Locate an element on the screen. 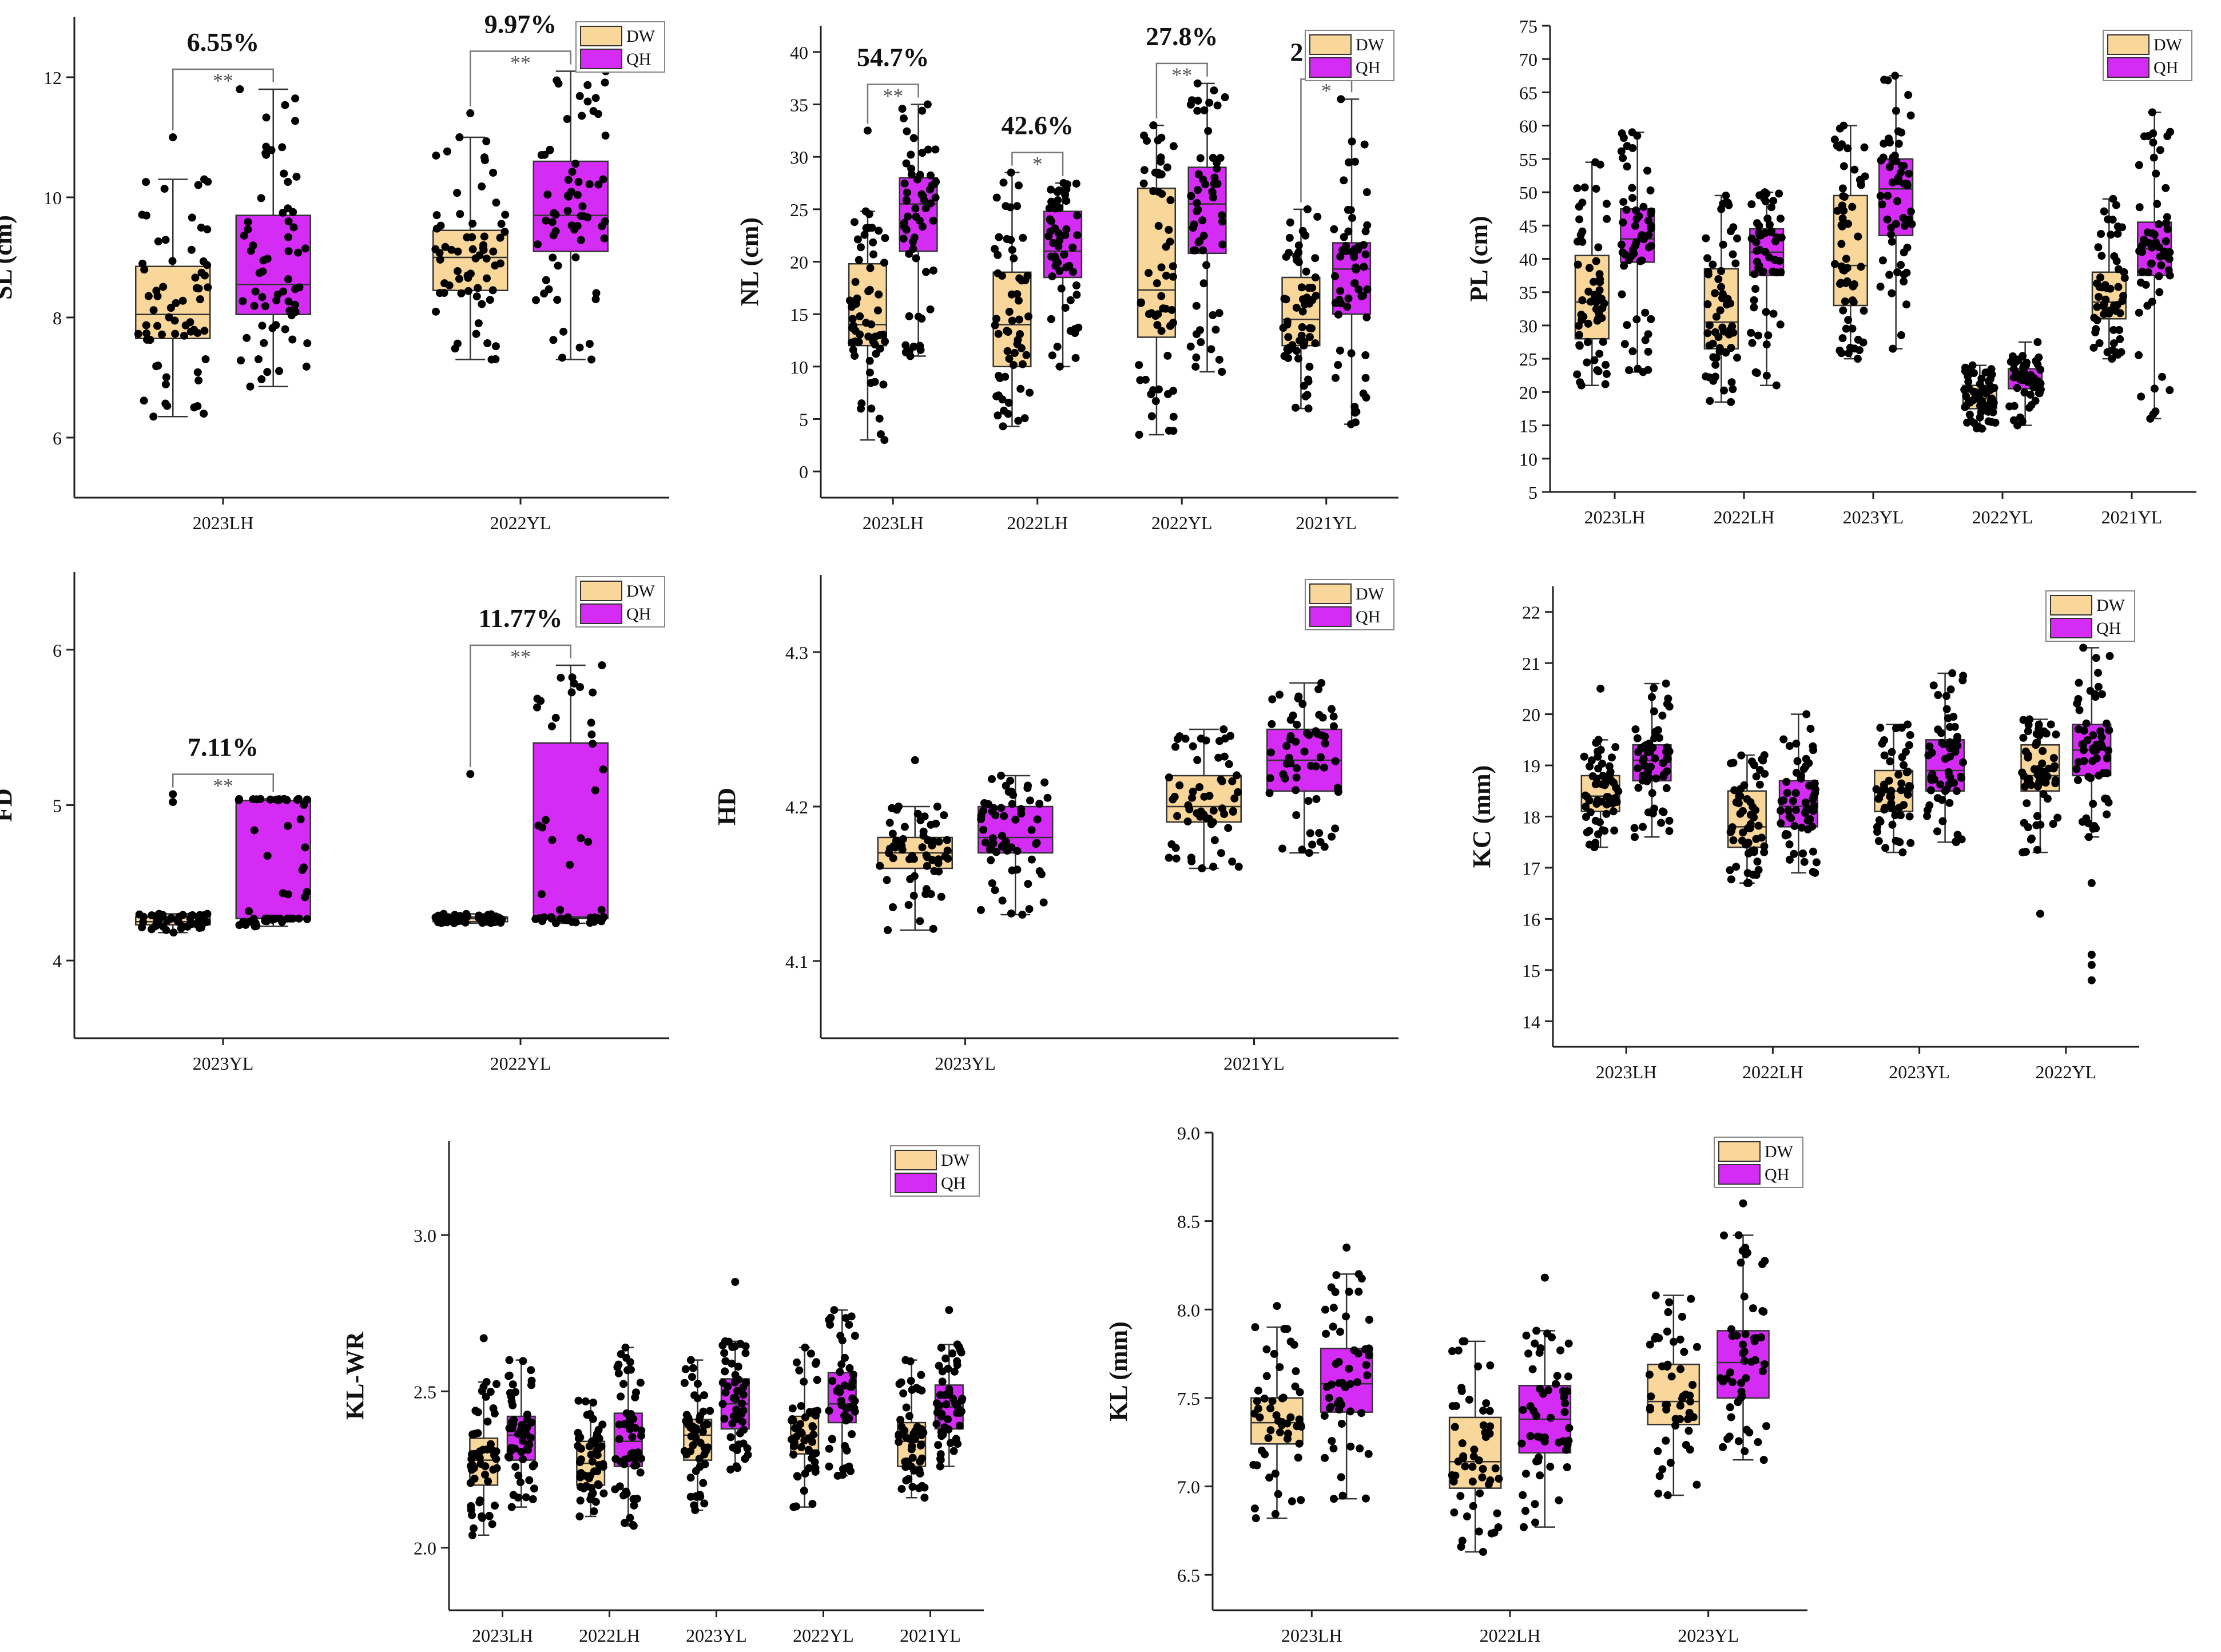 The height and width of the screenshot is (1652, 2221). x-tick-label: 2022YL is located at coordinates (520, 523).